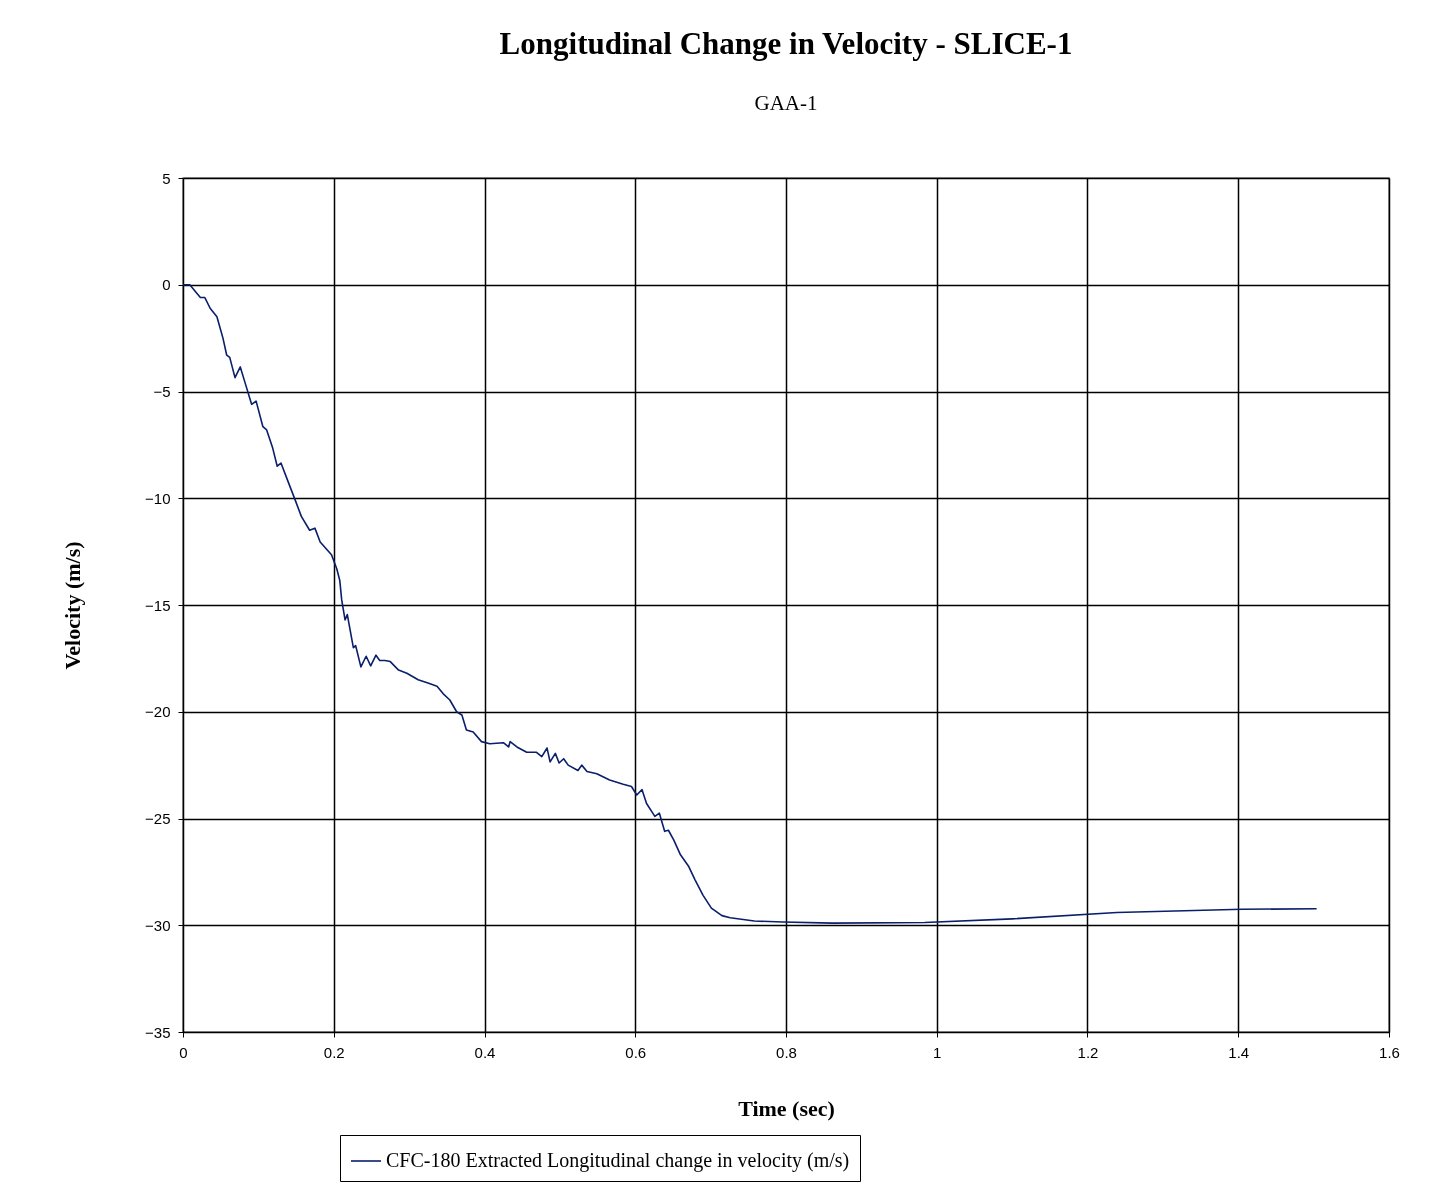  Describe the element at coordinates (786, 1108) in the screenshot. I see `x-axis-title: Time (sec)` at that location.